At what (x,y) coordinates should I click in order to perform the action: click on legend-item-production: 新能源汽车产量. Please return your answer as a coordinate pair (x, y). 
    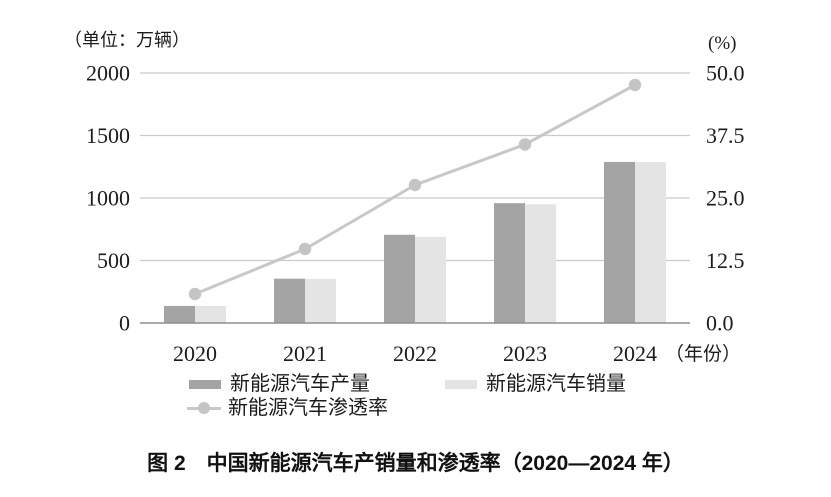
    Looking at the image, I should click on (279, 384).